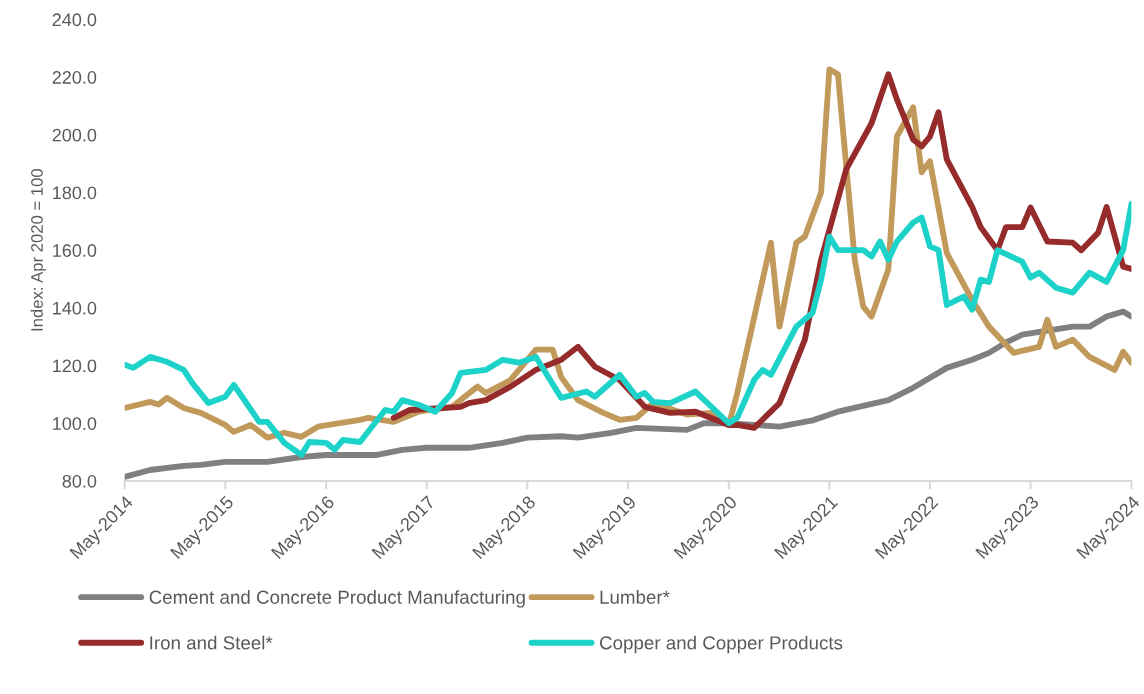  I want to click on legend-label: Copper and Copper Products, so click(721, 644).